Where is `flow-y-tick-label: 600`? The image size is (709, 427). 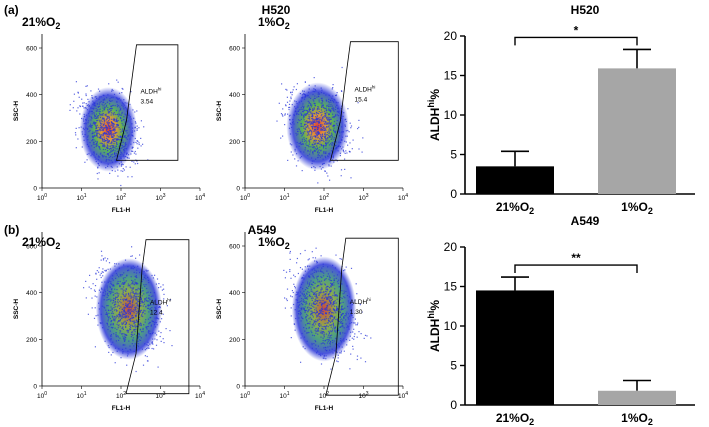 flow-y-tick-label: 600 is located at coordinates (31, 247).